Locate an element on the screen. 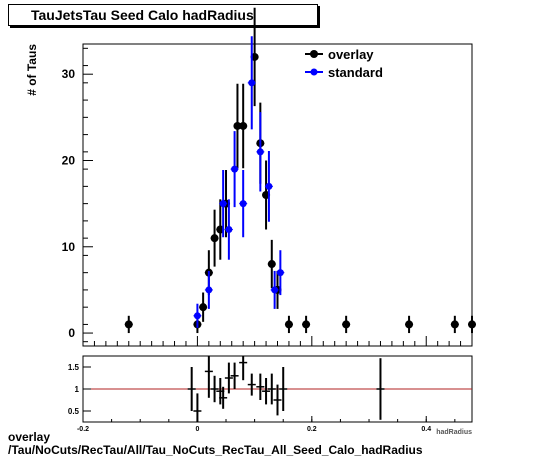 The image size is (546, 462). footer-line1: overlay is located at coordinates (29, 437).